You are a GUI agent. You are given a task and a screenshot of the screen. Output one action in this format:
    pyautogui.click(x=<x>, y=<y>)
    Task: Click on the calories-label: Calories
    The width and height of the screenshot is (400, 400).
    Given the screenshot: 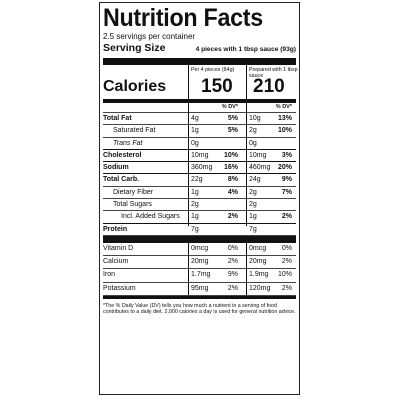 What is the action you would take?
    pyautogui.click(x=135, y=86)
    